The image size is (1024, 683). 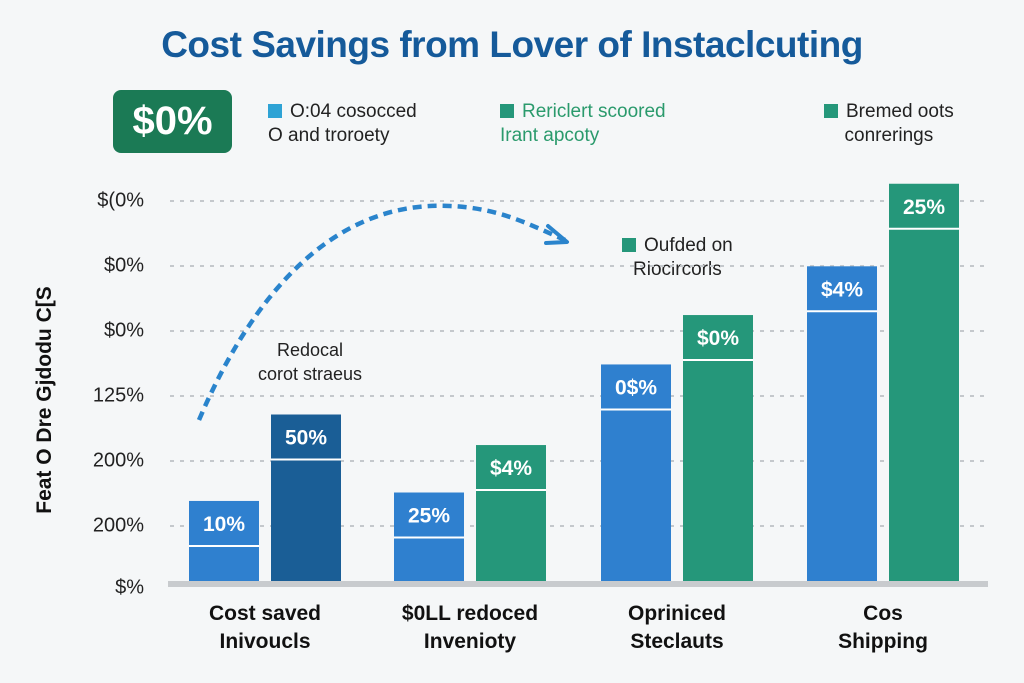 What do you see at coordinates (550, 135) in the screenshot?
I see `legend-label: Irant apcoty` at bounding box center [550, 135].